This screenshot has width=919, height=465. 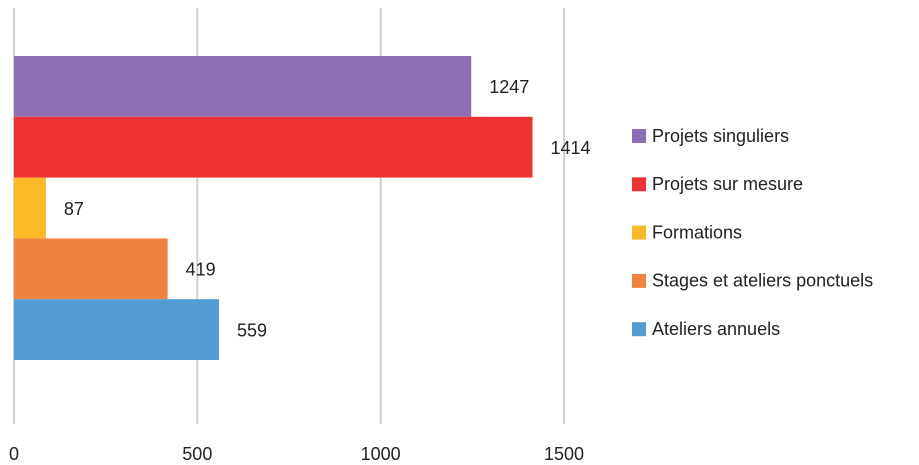 What do you see at coordinates (381, 454) in the screenshot?
I see `x-tick-label: 1000` at bounding box center [381, 454].